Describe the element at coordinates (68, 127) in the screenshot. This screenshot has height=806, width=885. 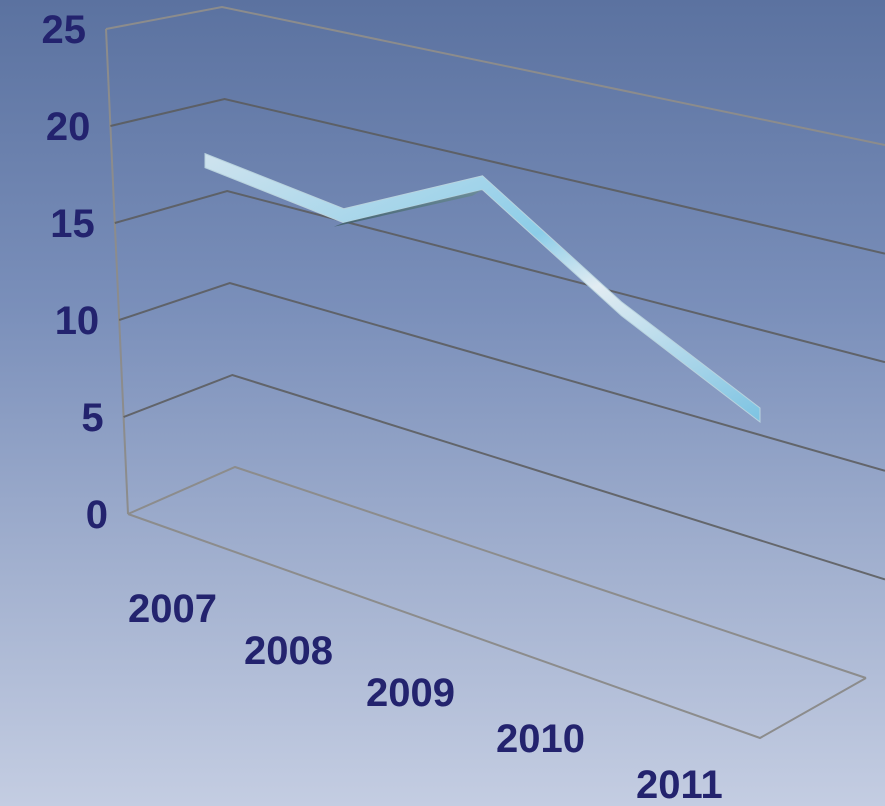
I see `y-tick-label: 20` at that location.